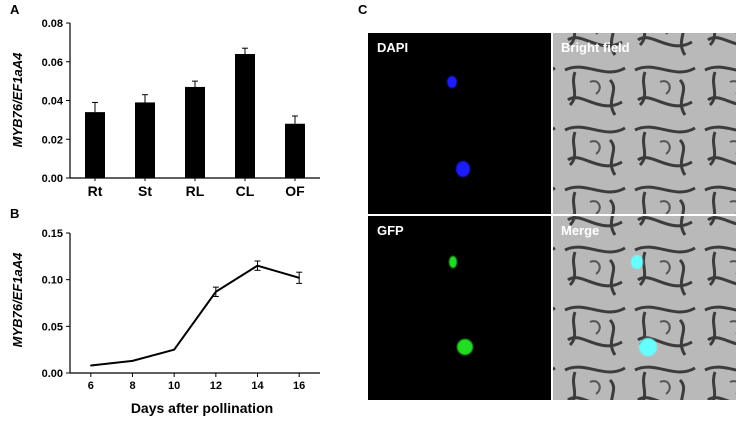  I want to click on x-tick-label-b: 12, so click(216, 386).